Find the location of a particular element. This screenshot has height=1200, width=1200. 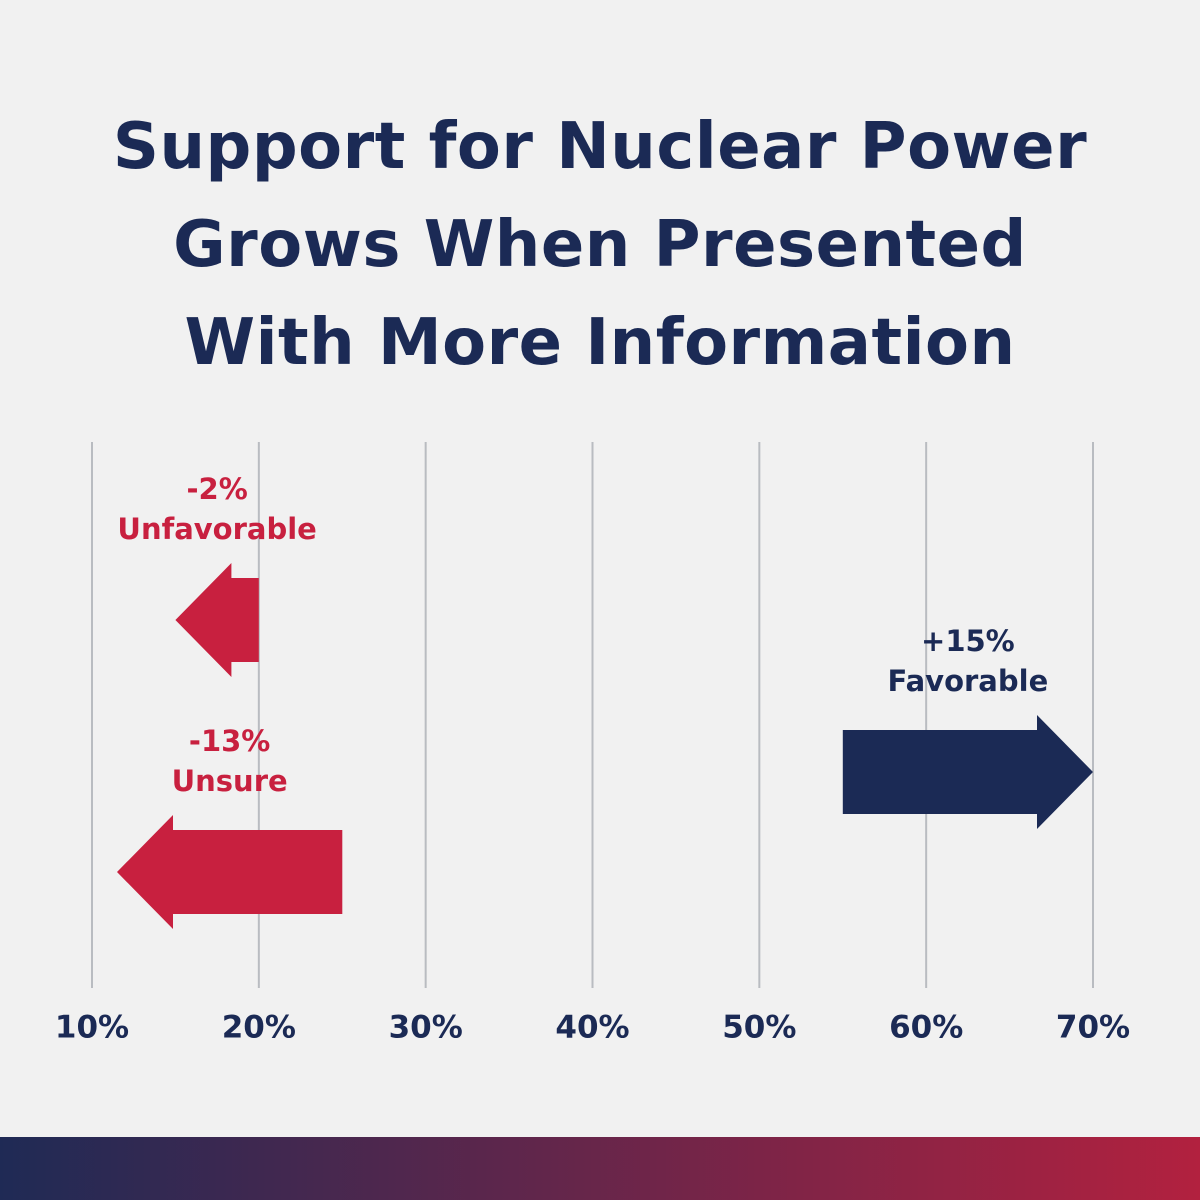

chart-title-line-2: Grows When Presented is located at coordinates (600, 245).